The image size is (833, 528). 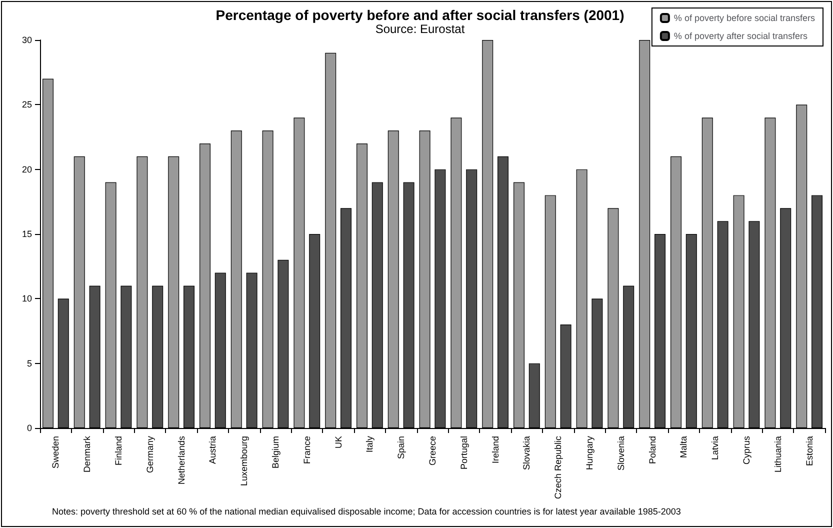 I want to click on x-tick-label: Italy, so click(x=369, y=444).